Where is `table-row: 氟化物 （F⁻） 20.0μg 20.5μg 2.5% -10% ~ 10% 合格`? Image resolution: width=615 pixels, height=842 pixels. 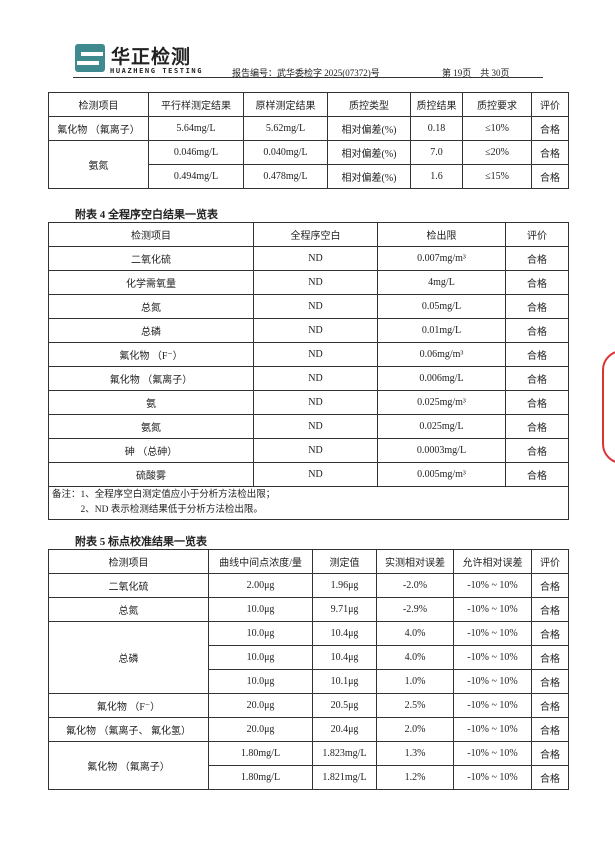
table-row: 氟化物 （F⁻） 20.0μg 20.5μg 2.5% -10% ~ 10% 合格 is located at coordinates (308, 705).